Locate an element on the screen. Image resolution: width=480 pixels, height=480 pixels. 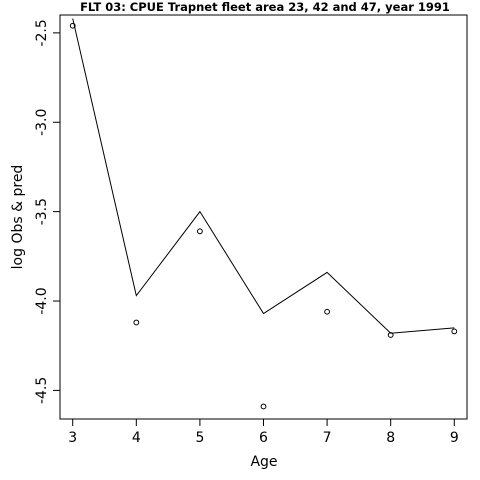
x-axis: 3 4 5 6 7 8 9 is located at coordinates (263, 432).